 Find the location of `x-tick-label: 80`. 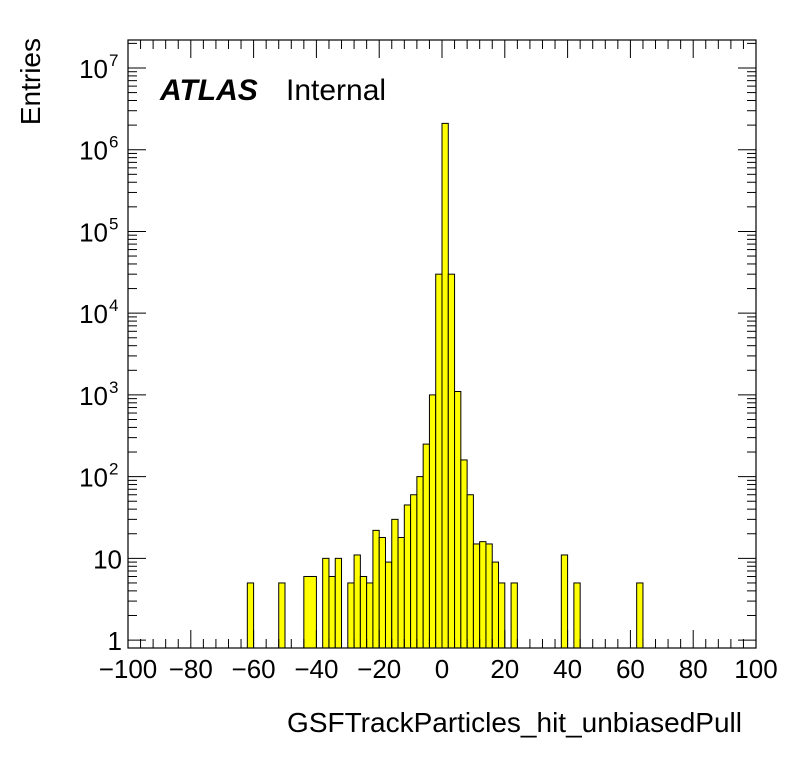

x-tick-label: 80 is located at coordinates (693, 669).